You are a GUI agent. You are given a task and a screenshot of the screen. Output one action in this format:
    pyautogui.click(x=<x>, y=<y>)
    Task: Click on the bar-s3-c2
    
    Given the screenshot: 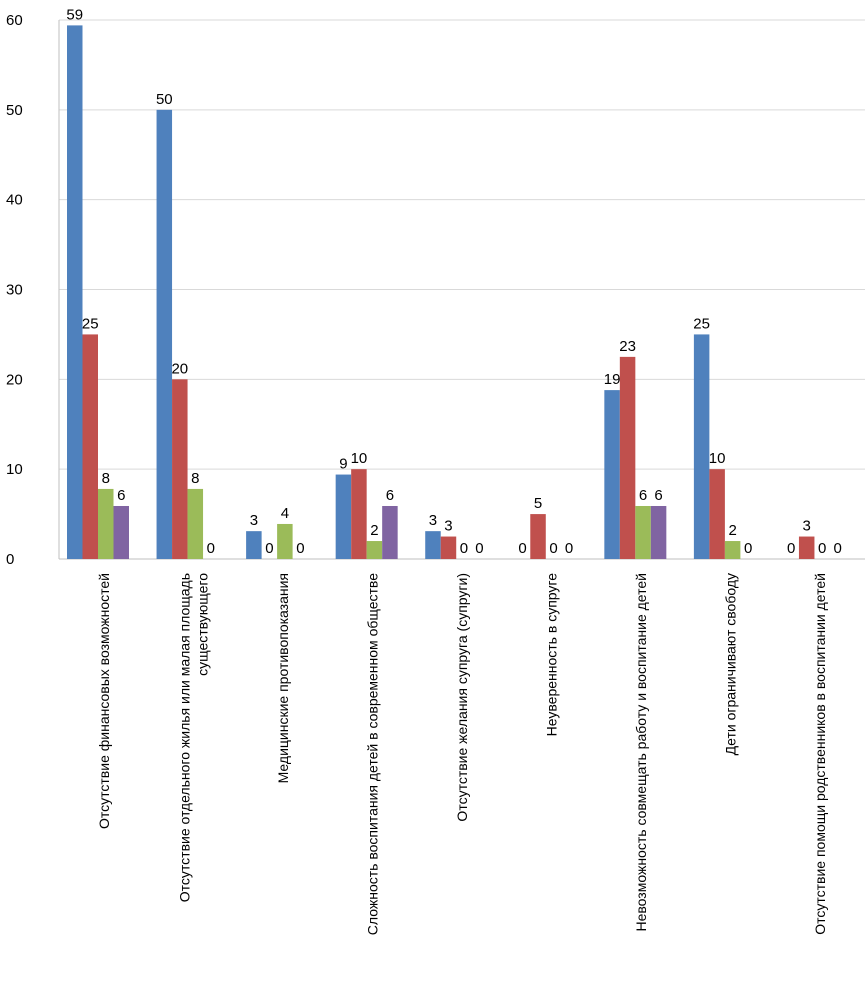 What is the action you would take?
    pyautogui.click(x=195, y=523)
    